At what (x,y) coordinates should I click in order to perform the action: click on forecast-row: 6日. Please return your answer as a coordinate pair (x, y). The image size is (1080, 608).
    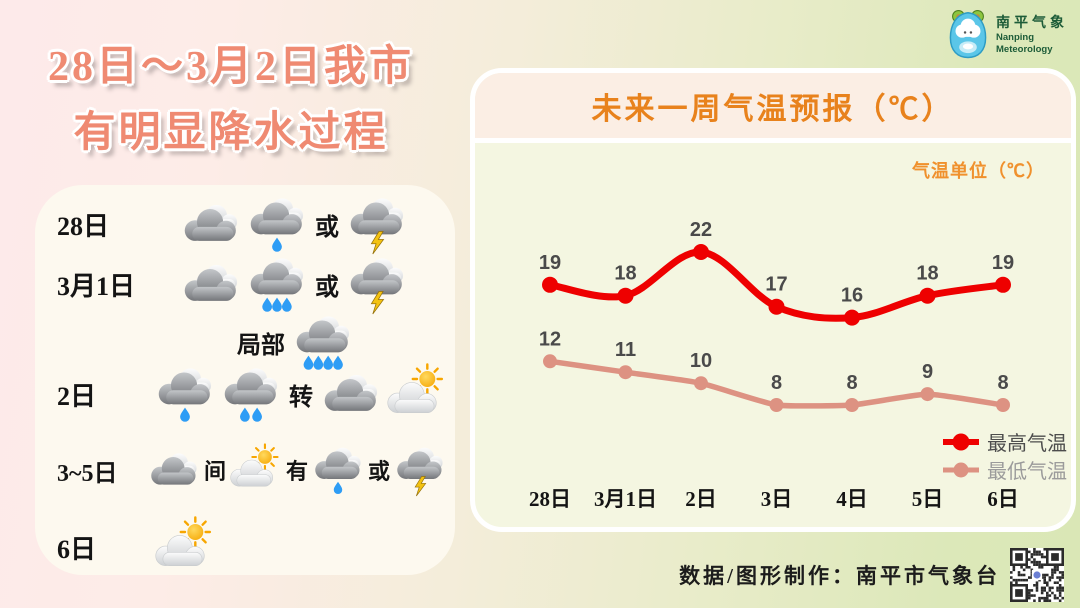
    Looking at the image, I should click on (245, 547).